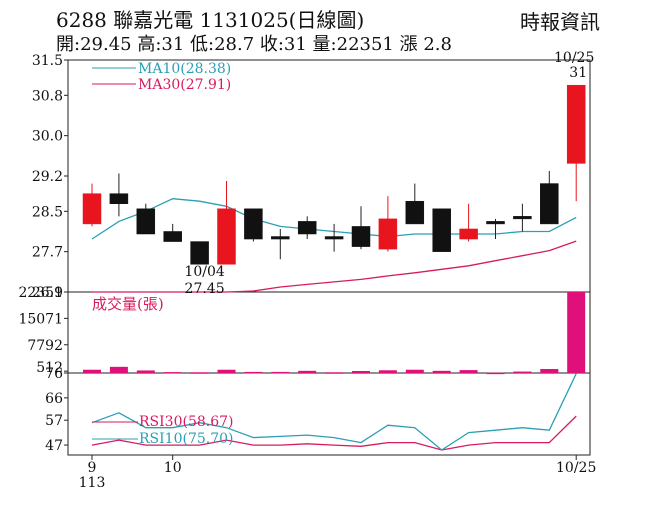 The width and height of the screenshot is (656, 506). I want to click on volume-y-tick-label: 512, so click(49, 368).